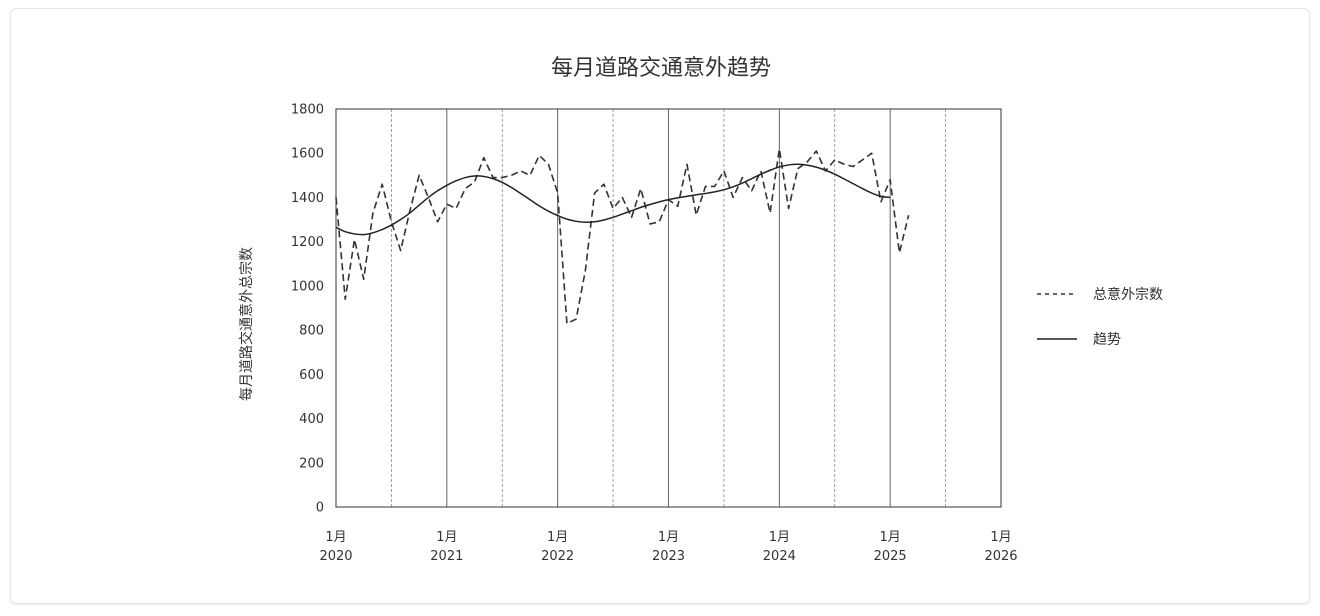 This screenshot has width=1320, height=616. Describe the element at coordinates (446, 556) in the screenshot. I see `x-tick-year: 2021` at that location.